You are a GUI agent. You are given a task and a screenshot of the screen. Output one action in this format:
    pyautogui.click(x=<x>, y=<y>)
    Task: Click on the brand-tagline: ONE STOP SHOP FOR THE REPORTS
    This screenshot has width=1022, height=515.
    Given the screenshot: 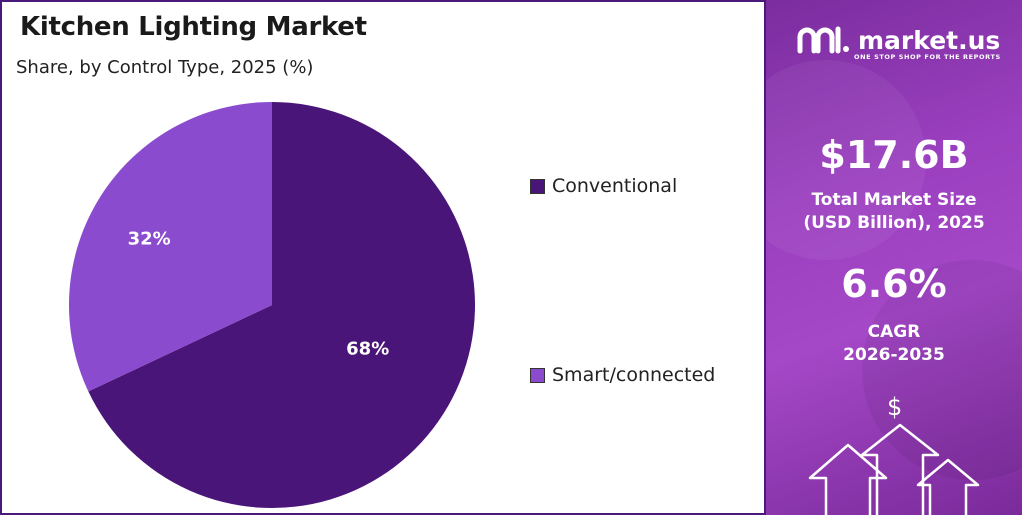 What is the action you would take?
    pyautogui.click(x=927, y=57)
    